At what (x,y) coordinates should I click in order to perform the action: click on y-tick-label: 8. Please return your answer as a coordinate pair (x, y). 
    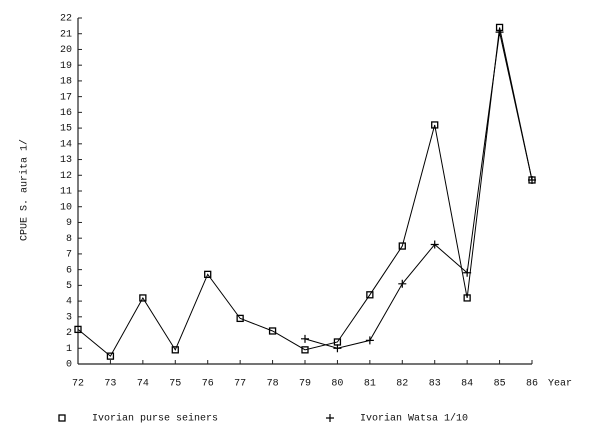
    Looking at the image, I should click on (69, 239).